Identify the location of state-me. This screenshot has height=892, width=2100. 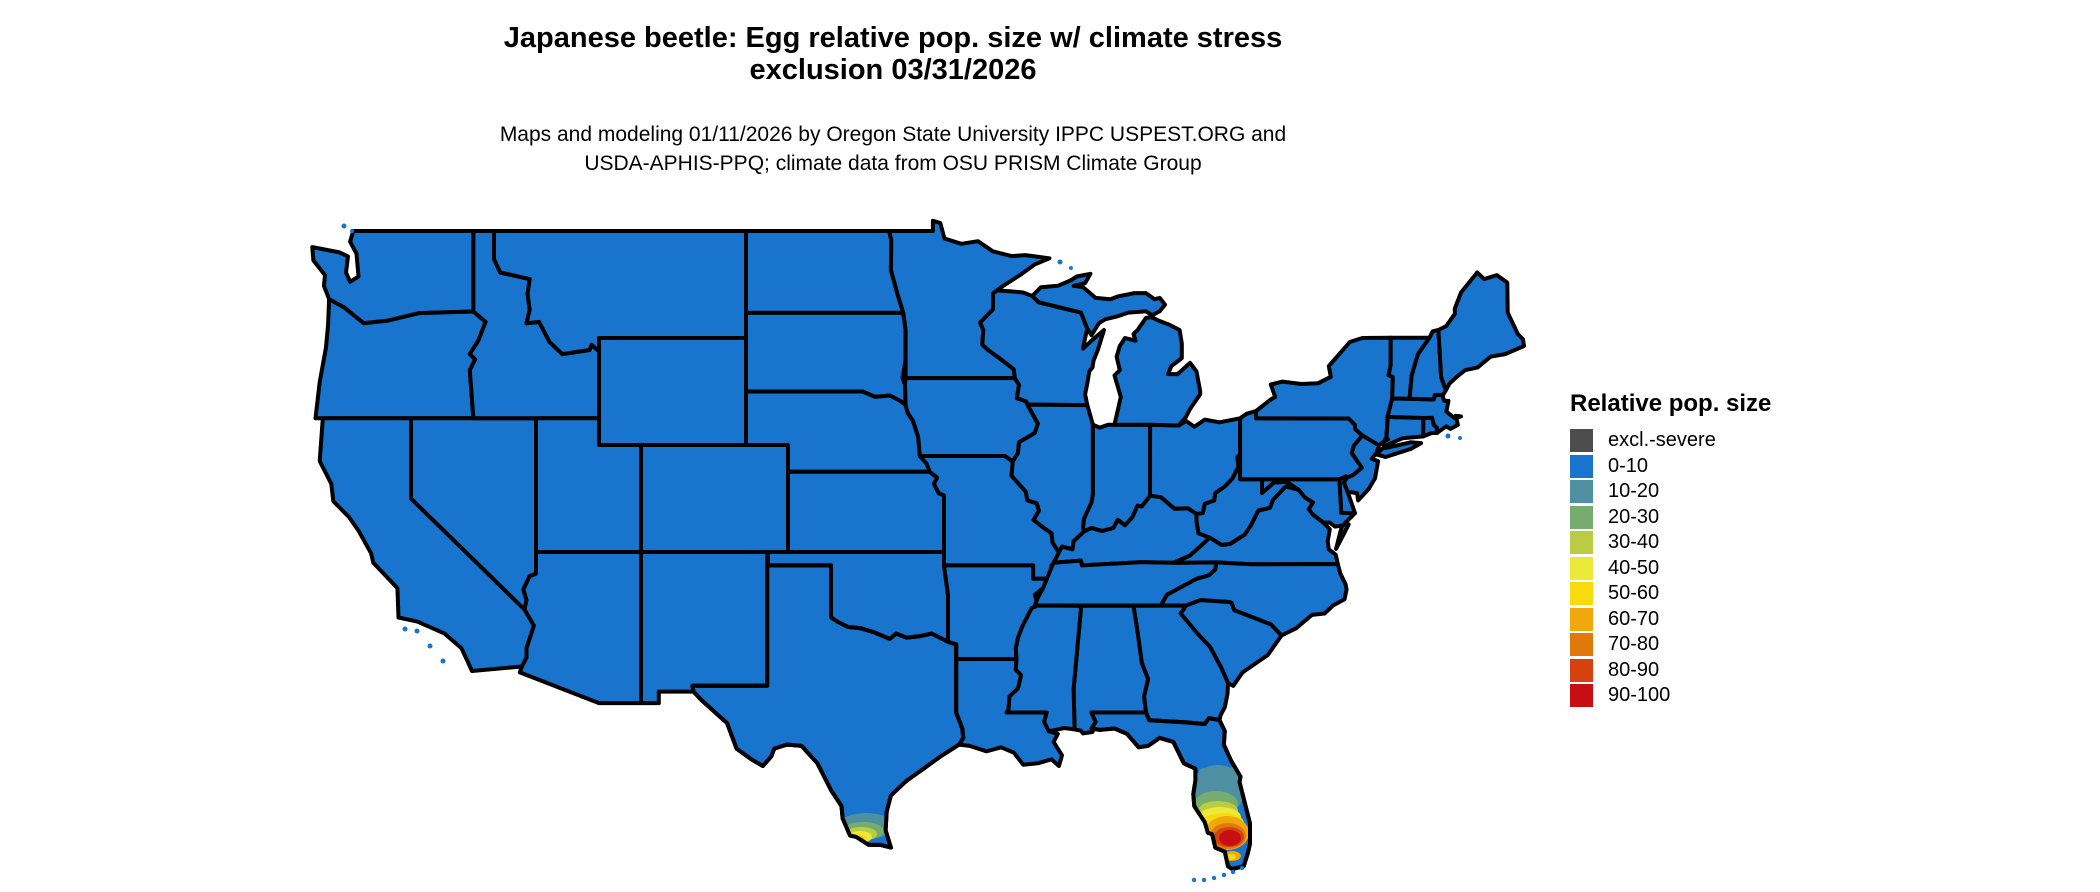
(1481, 331).